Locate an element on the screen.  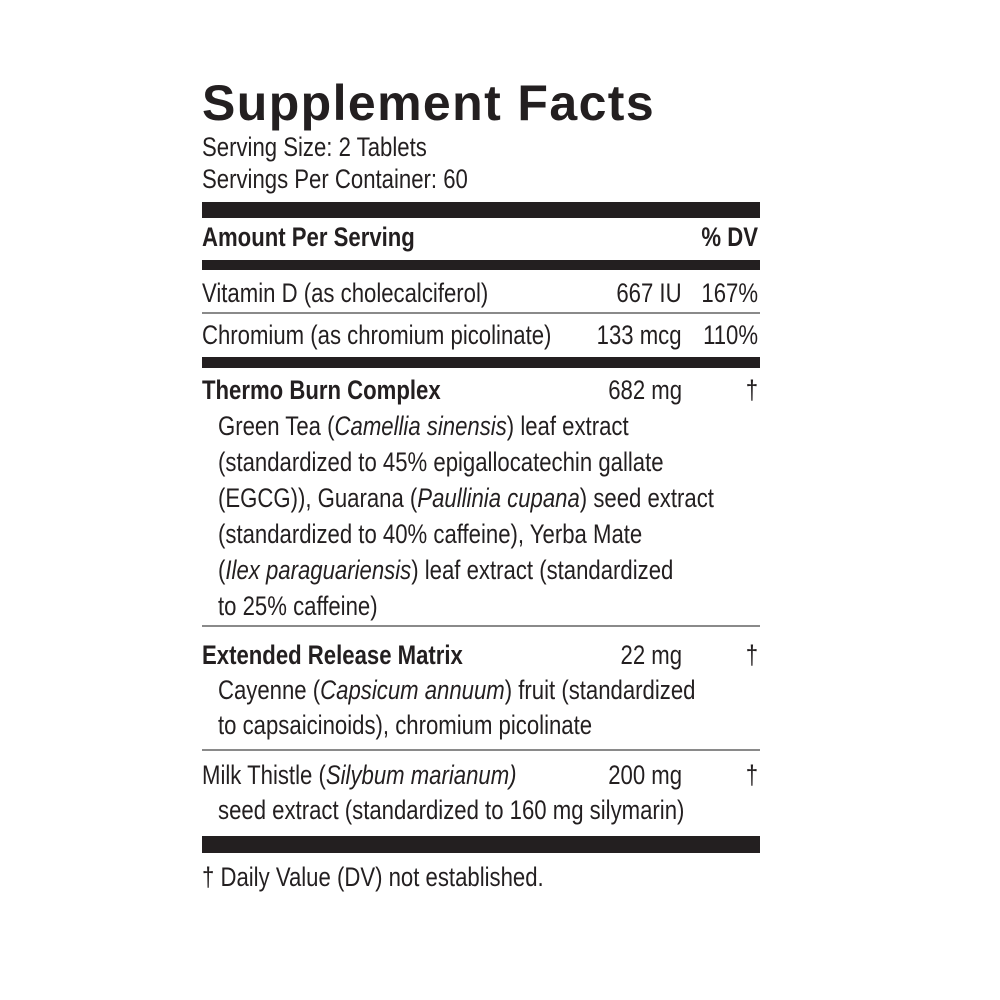
blend-name-segment: Silybum marianum) is located at coordinates (421, 775).